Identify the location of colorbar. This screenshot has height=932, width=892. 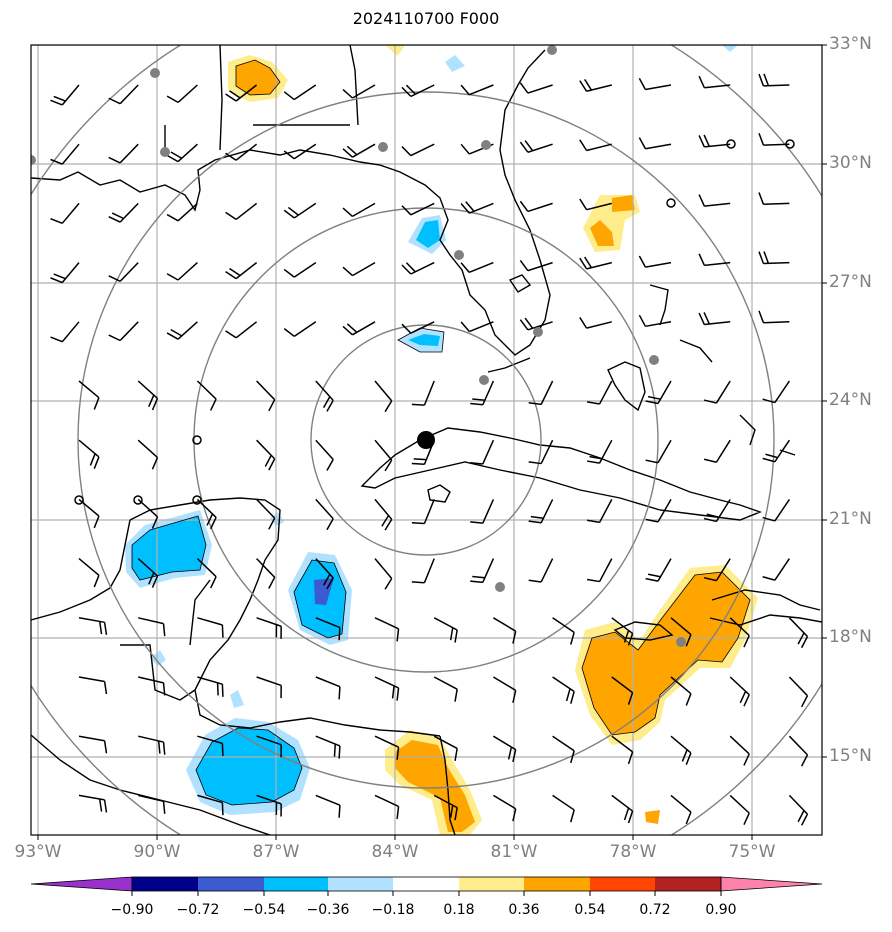
(426, 886).